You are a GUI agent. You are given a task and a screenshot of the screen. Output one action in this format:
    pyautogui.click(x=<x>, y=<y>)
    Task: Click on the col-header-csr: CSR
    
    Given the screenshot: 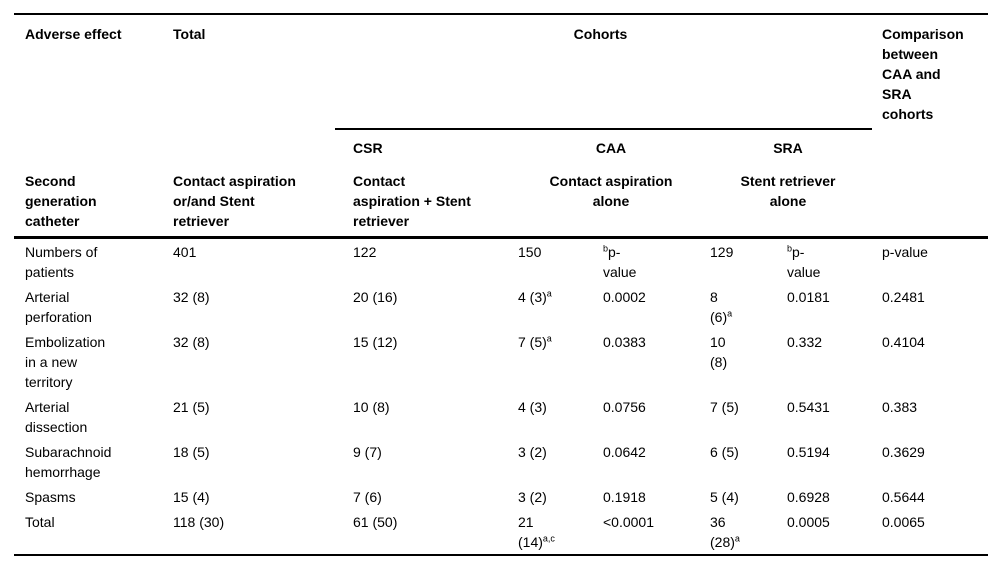 What is the action you would take?
    pyautogui.click(x=426, y=149)
    